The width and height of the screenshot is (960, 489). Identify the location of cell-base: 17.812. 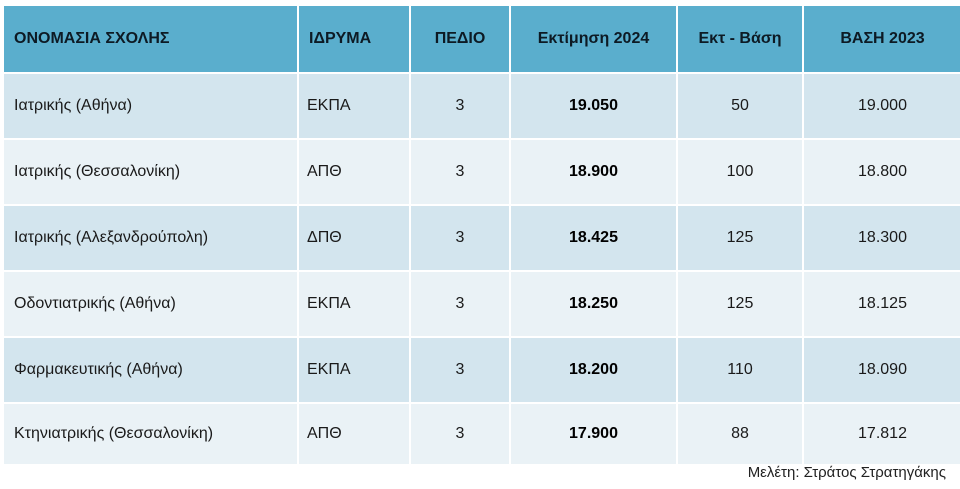
(882, 434).